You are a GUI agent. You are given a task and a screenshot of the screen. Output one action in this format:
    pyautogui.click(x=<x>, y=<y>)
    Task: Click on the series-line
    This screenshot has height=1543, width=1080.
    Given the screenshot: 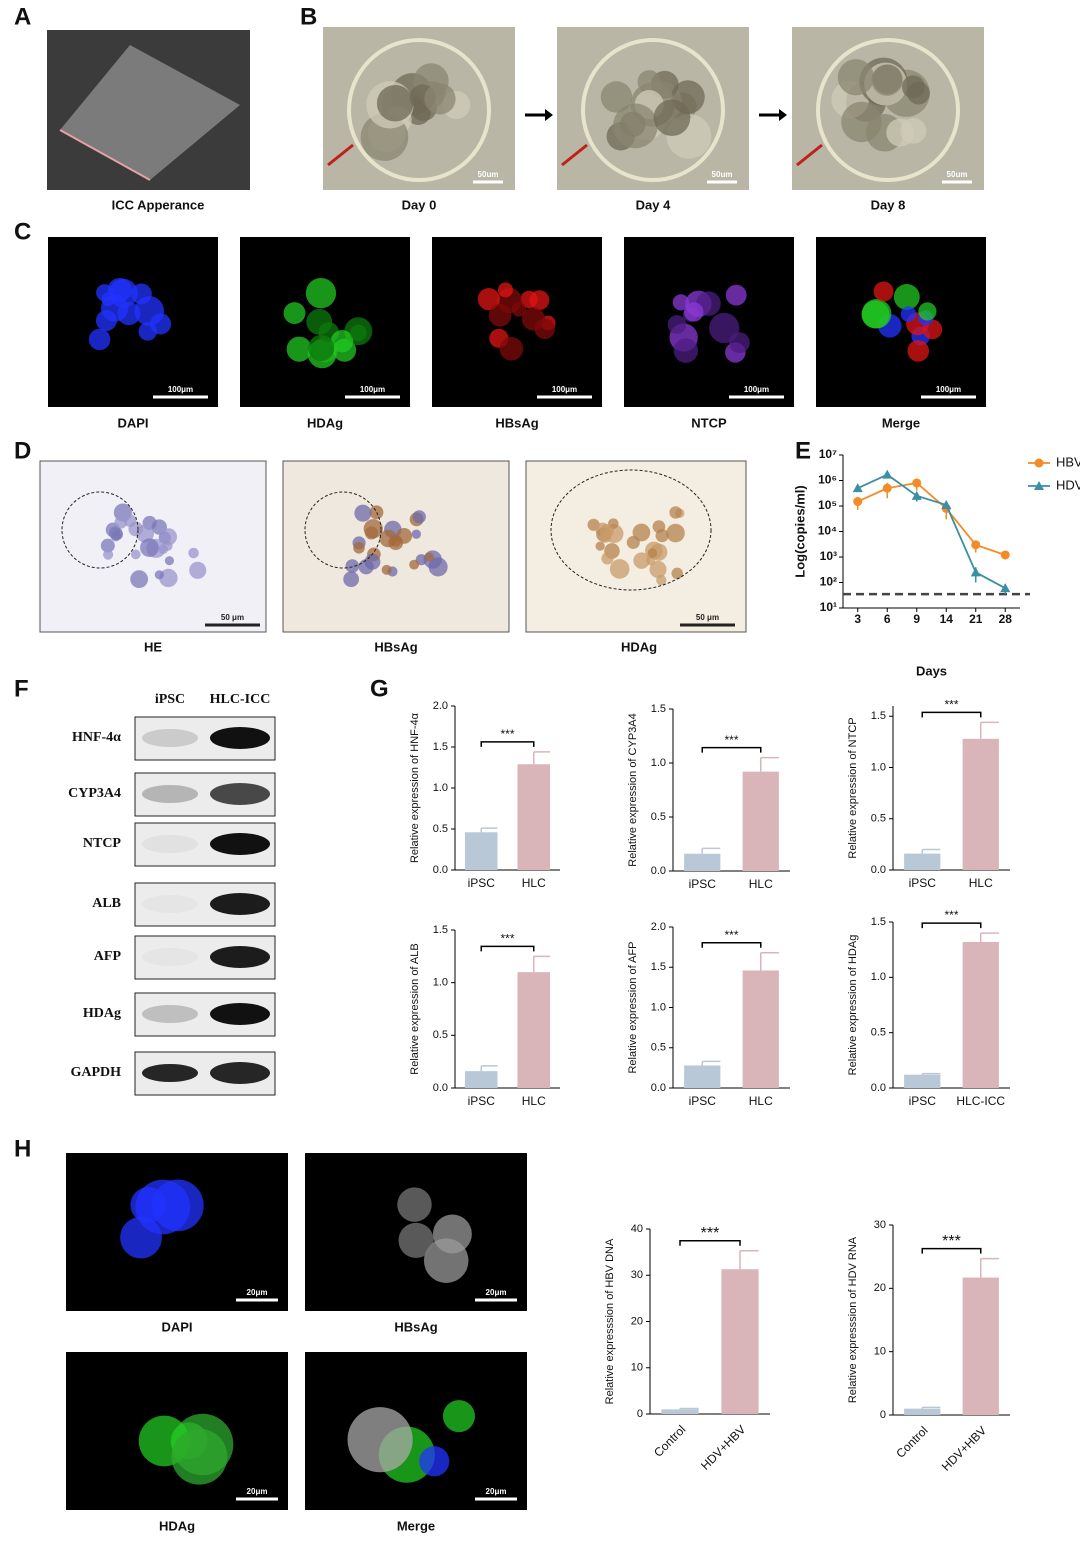 What is the action you would take?
    pyautogui.click(x=931, y=531)
    